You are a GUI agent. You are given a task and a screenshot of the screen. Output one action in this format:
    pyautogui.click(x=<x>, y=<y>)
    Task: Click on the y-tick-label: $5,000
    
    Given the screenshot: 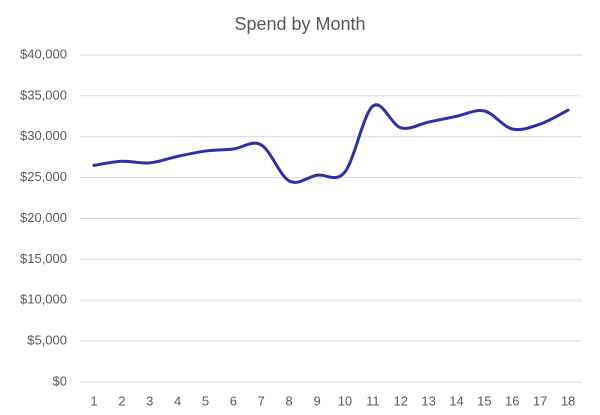 What is the action you would take?
    pyautogui.click(x=47, y=340)
    